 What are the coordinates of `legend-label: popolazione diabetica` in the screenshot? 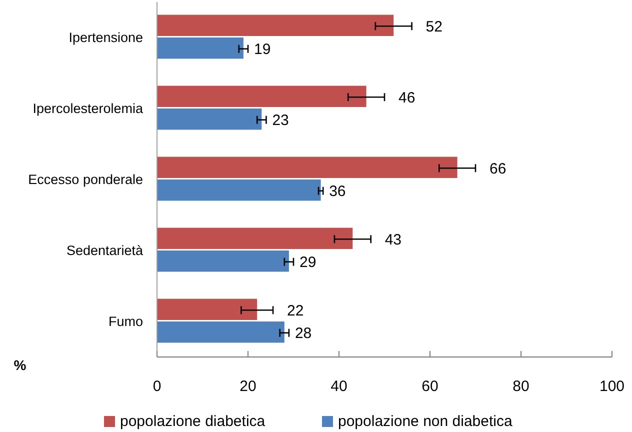 It's located at (193, 421).